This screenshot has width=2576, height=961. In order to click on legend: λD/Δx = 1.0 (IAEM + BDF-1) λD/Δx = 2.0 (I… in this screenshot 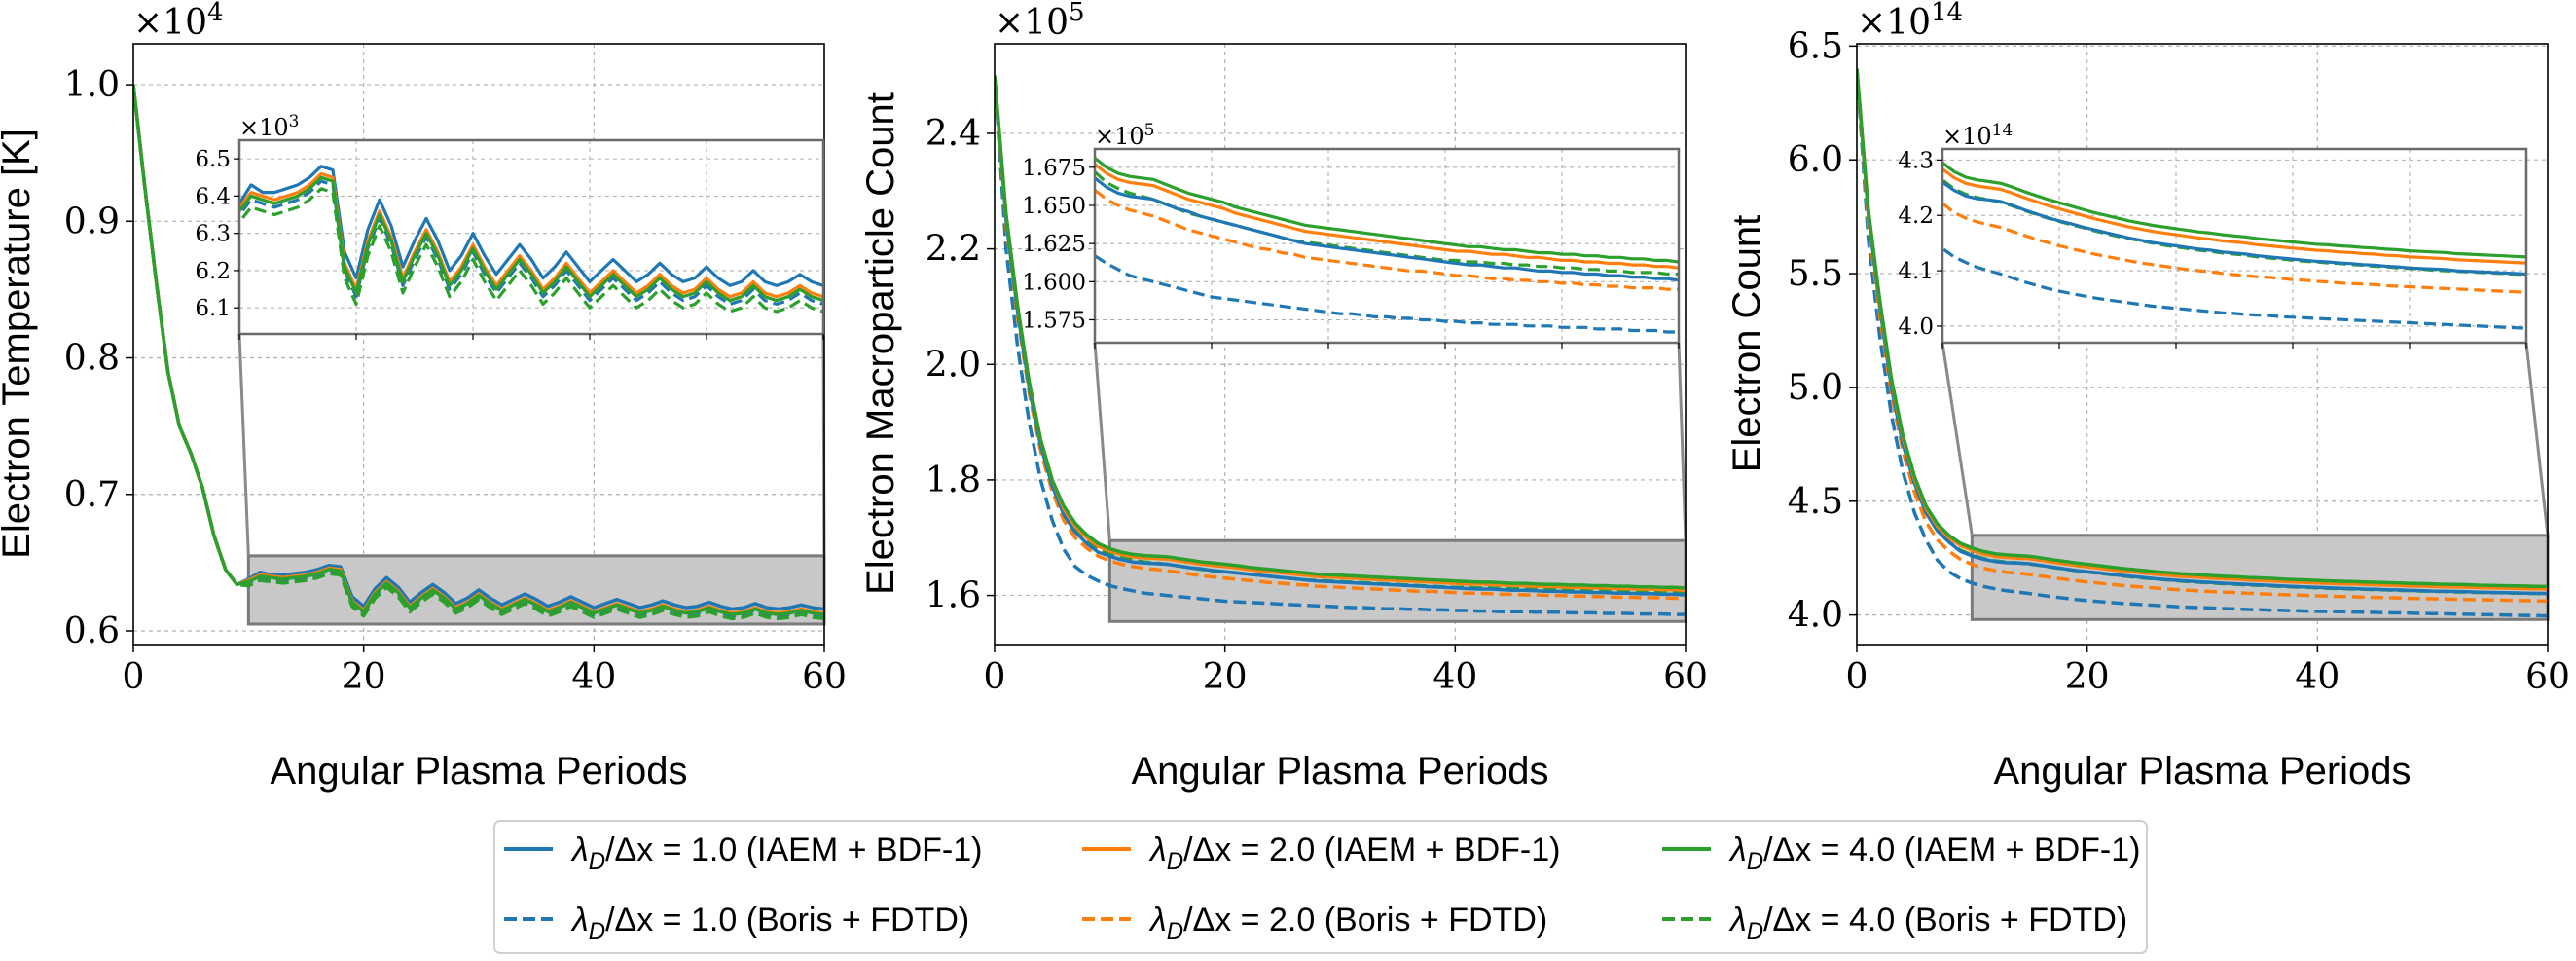, I will do `click(1320, 887)`.